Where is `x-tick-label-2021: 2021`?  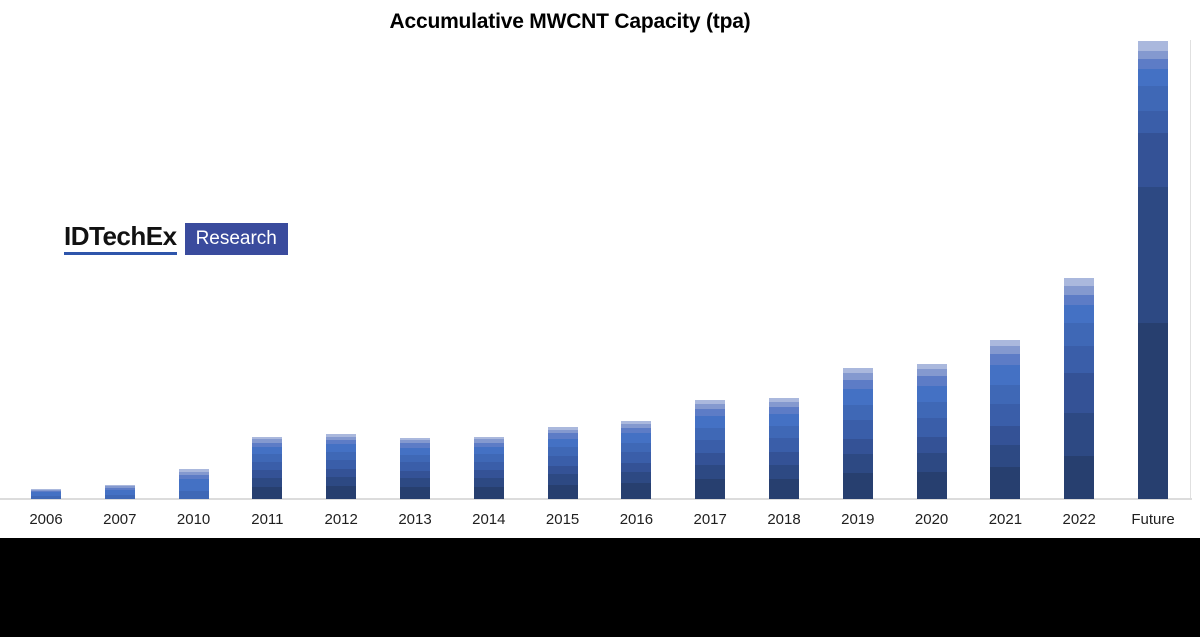 x-tick-label-2021: 2021 is located at coordinates (1005, 519).